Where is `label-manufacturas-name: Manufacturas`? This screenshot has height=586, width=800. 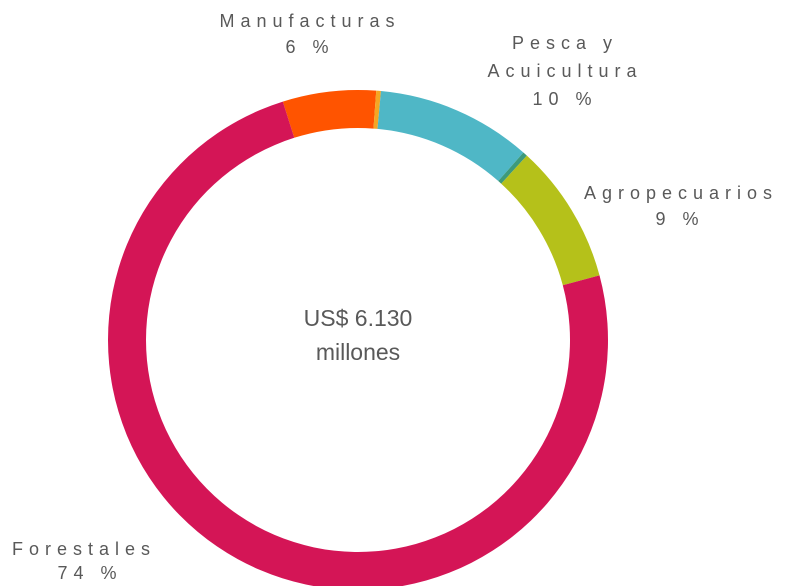 label-manufacturas-name: Manufacturas is located at coordinates (310, 21).